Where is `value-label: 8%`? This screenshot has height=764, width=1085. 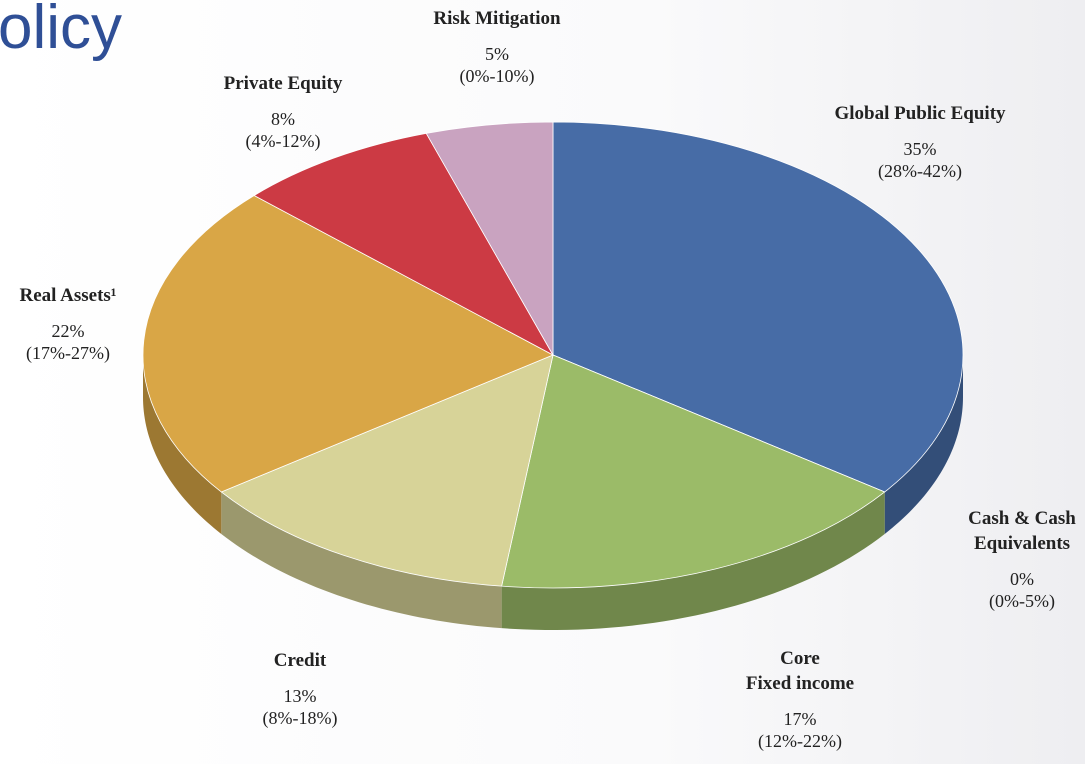 value-label: 8% is located at coordinates (283, 119).